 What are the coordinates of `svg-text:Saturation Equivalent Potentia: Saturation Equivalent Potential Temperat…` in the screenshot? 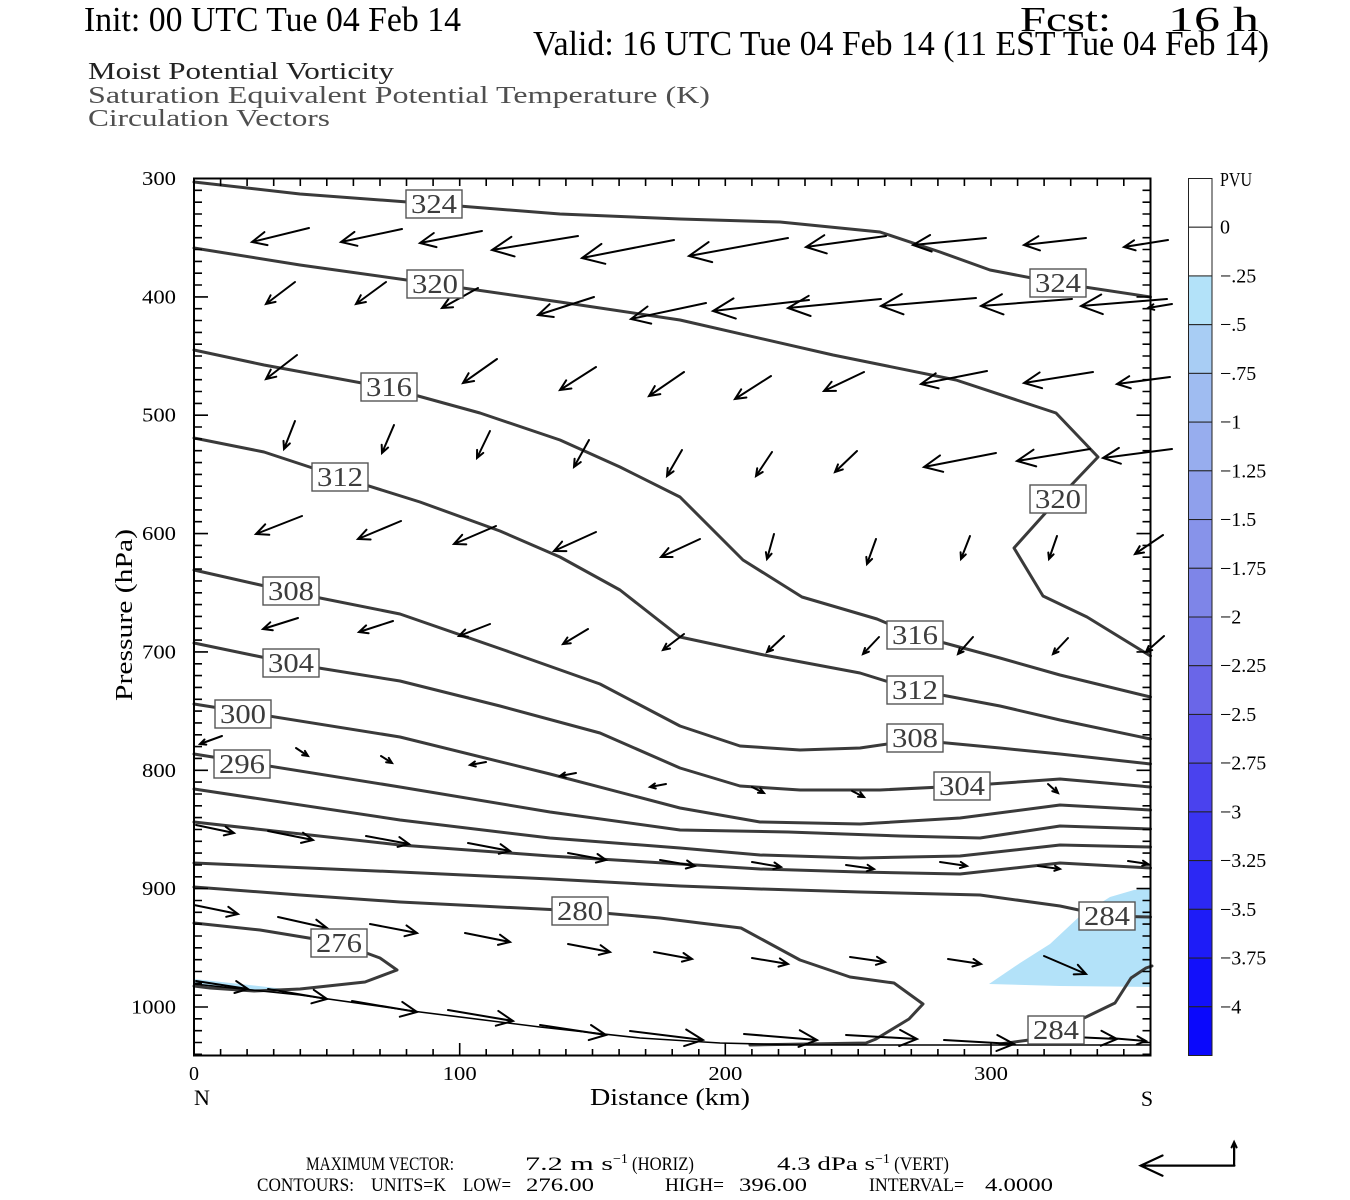 It's located at (399, 96).